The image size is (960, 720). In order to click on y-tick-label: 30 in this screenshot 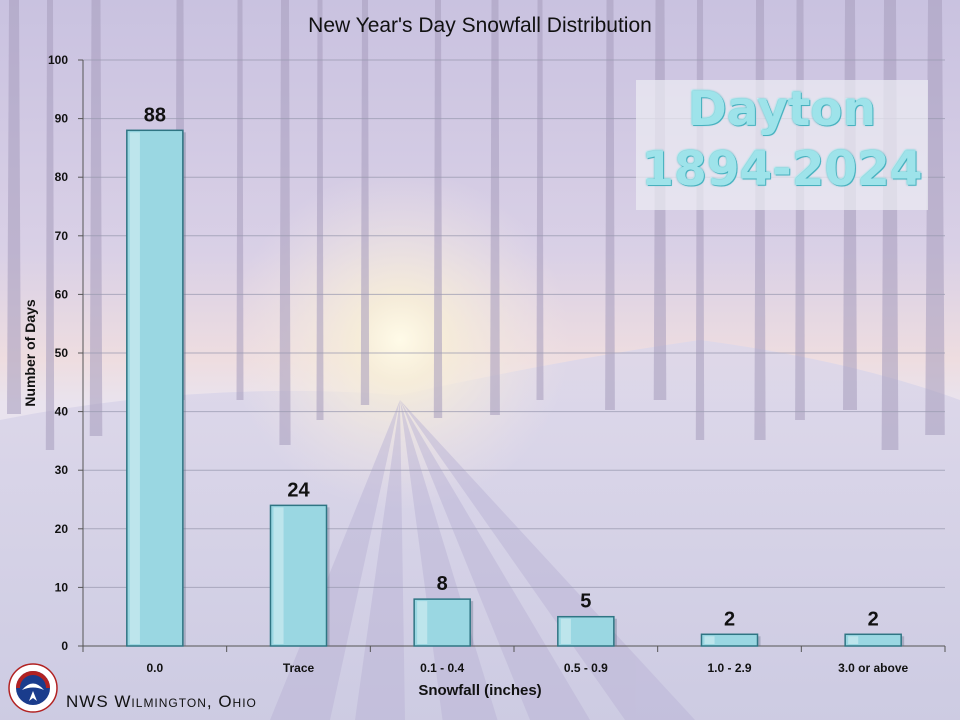, I will do `click(62, 470)`.